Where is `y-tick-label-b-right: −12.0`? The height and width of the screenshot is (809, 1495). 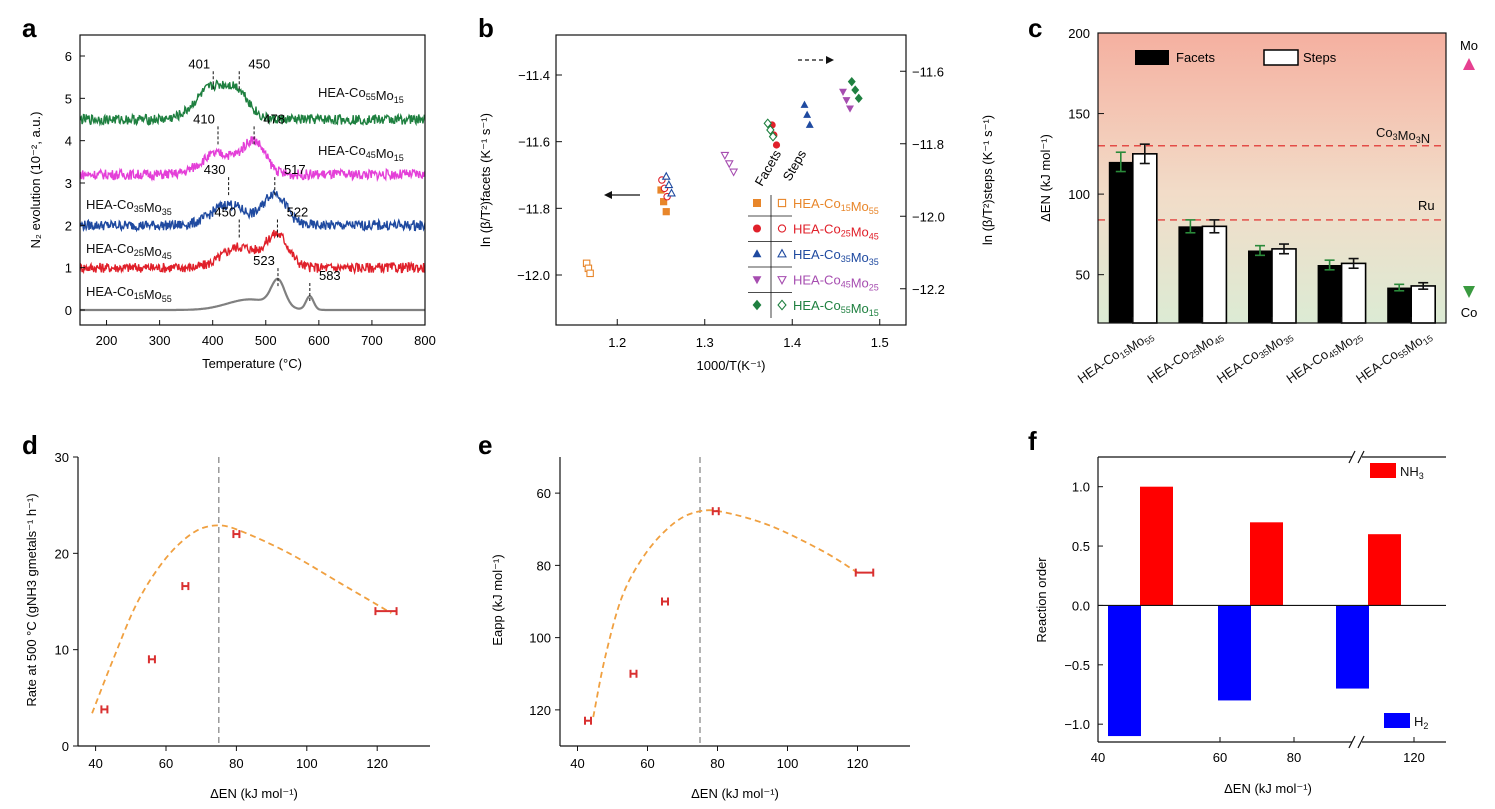
y-tick-label-b-right: −12.0 is located at coordinates (928, 216).